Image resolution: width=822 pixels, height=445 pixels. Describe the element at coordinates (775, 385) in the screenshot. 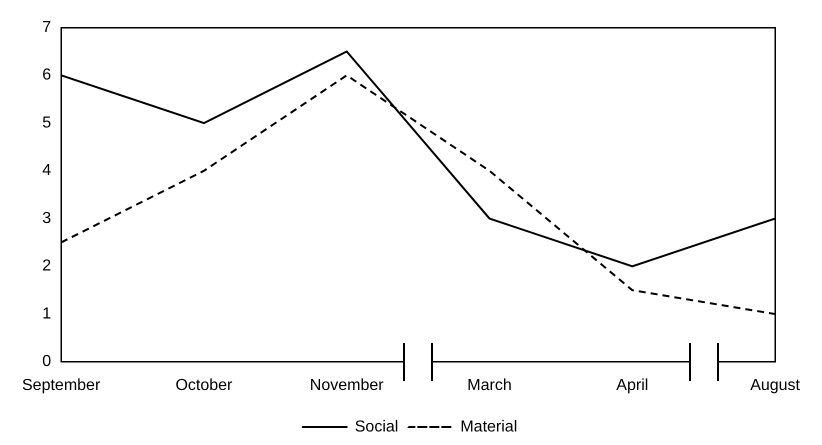

I see `x-tick-label: August` at that location.